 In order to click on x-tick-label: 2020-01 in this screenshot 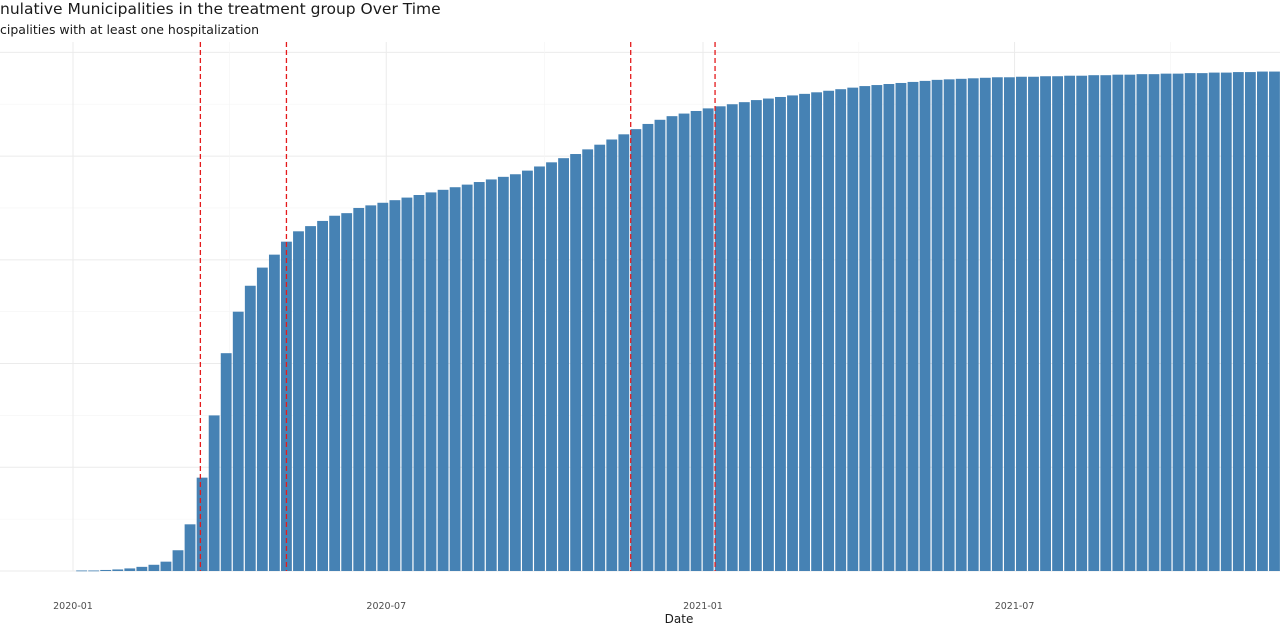, I will do `click(73, 606)`.